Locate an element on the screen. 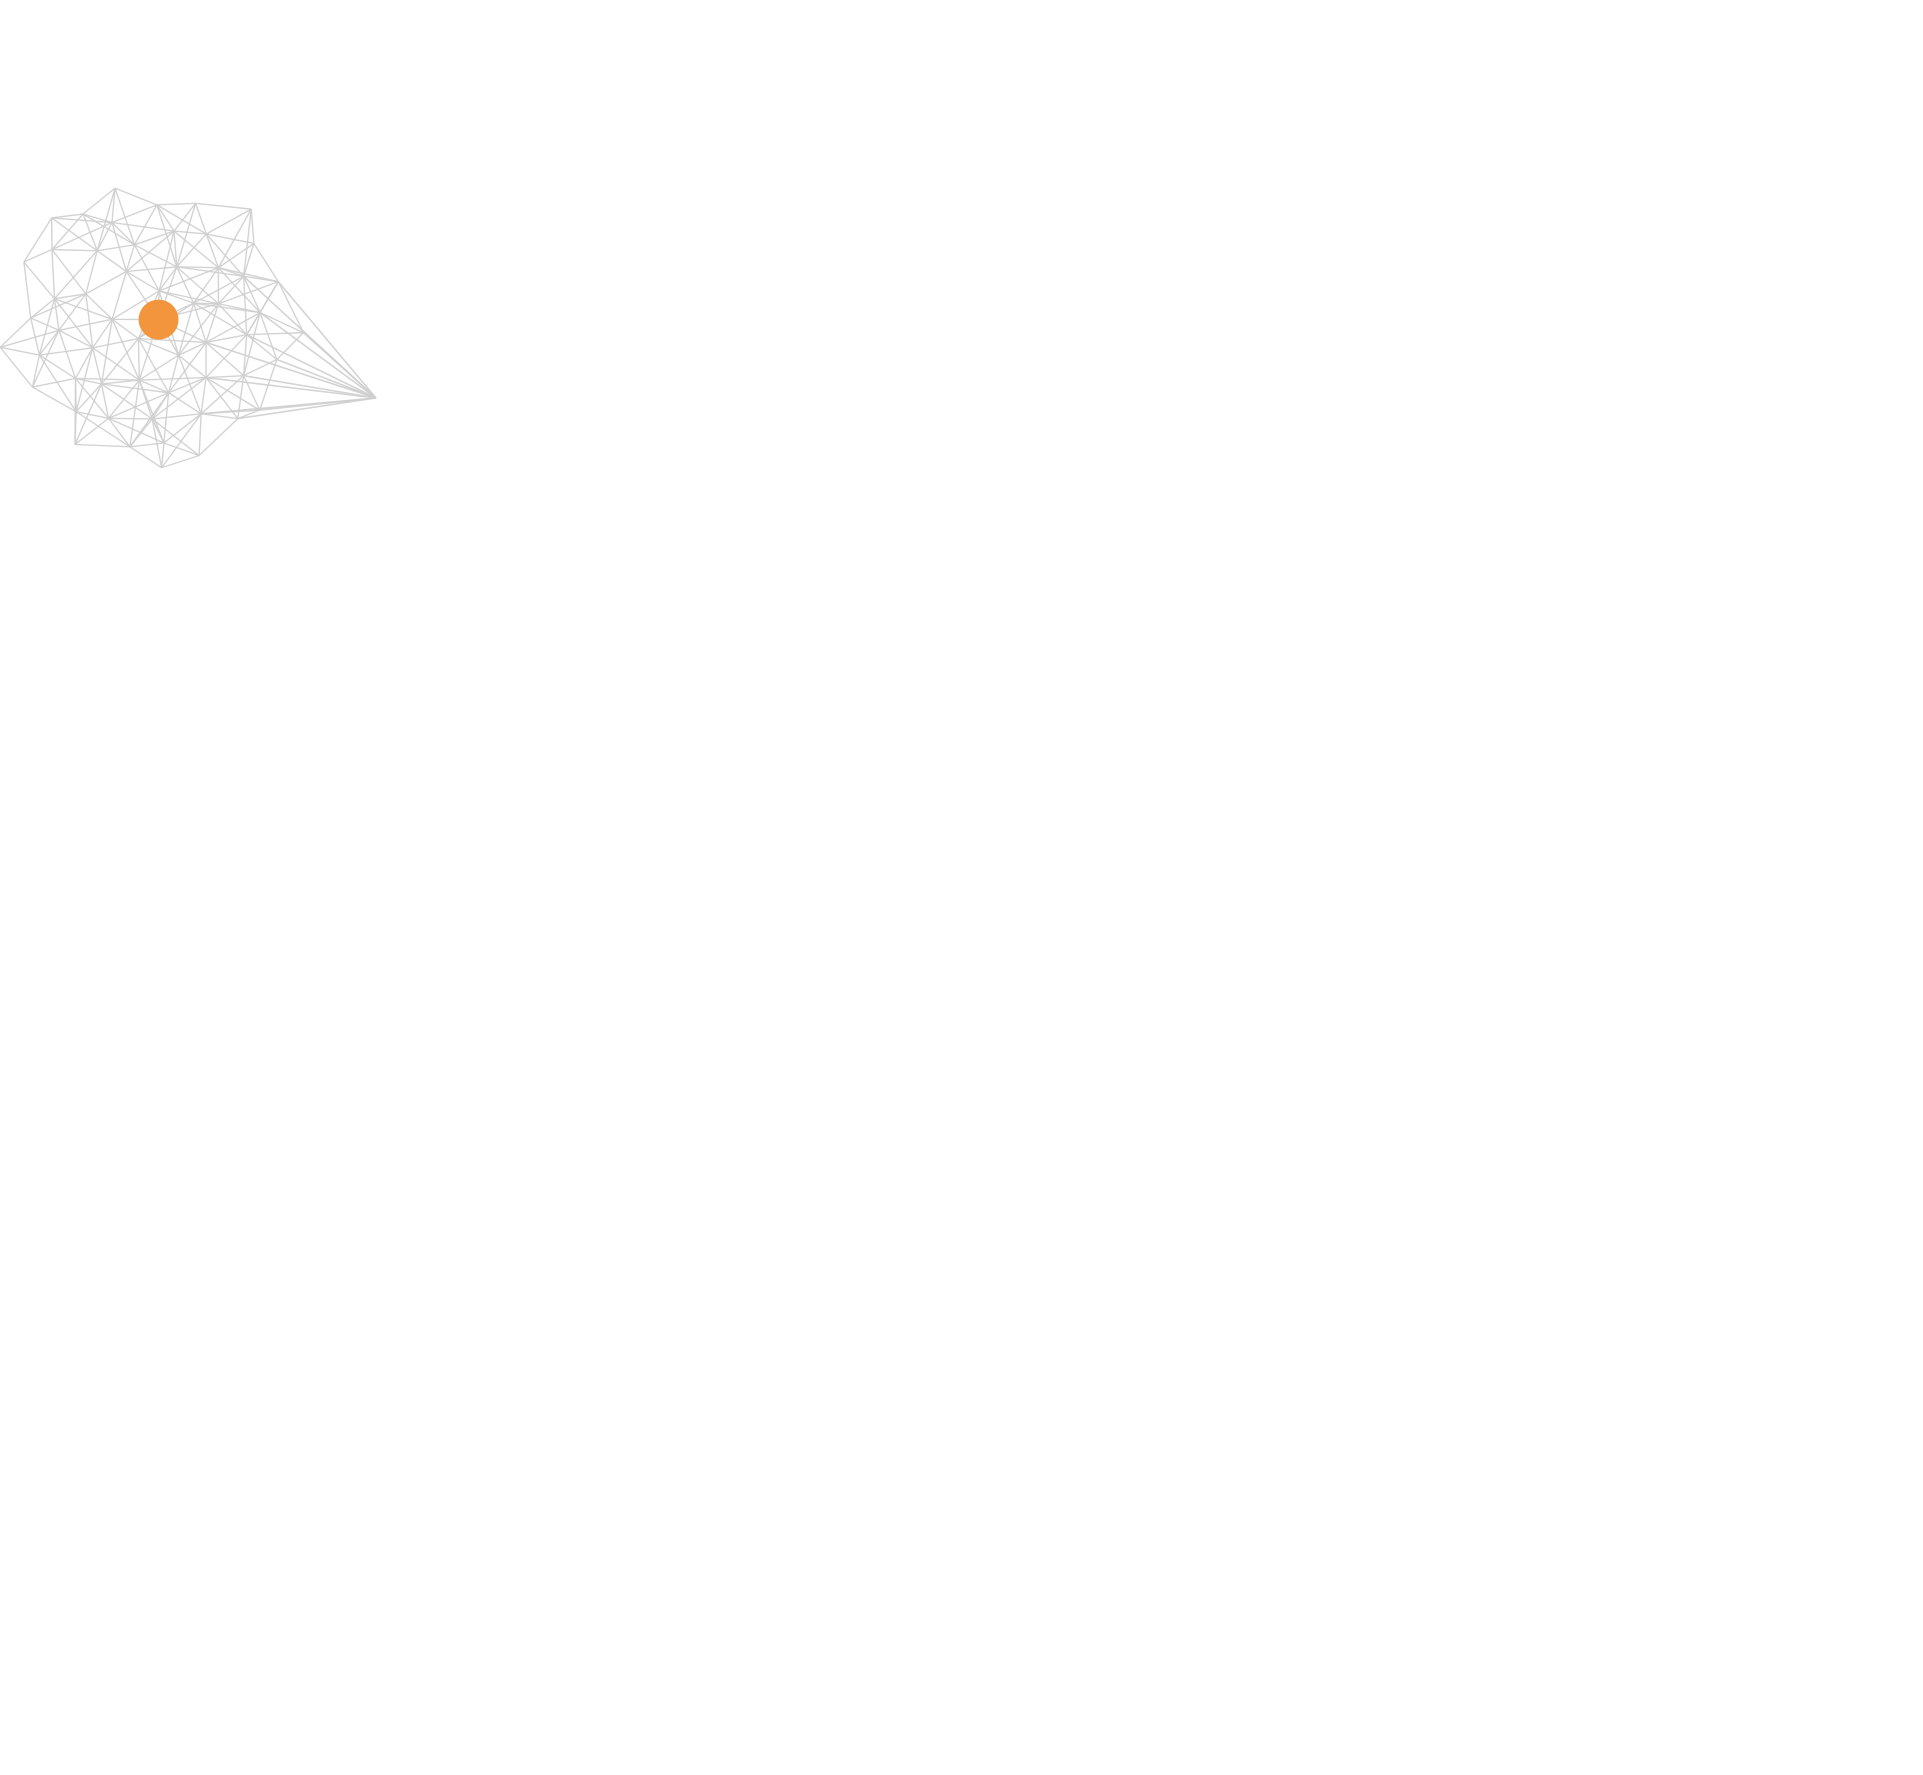 The height and width of the screenshot is (1775, 1923). panel-a is located at coordinates (188, 328).